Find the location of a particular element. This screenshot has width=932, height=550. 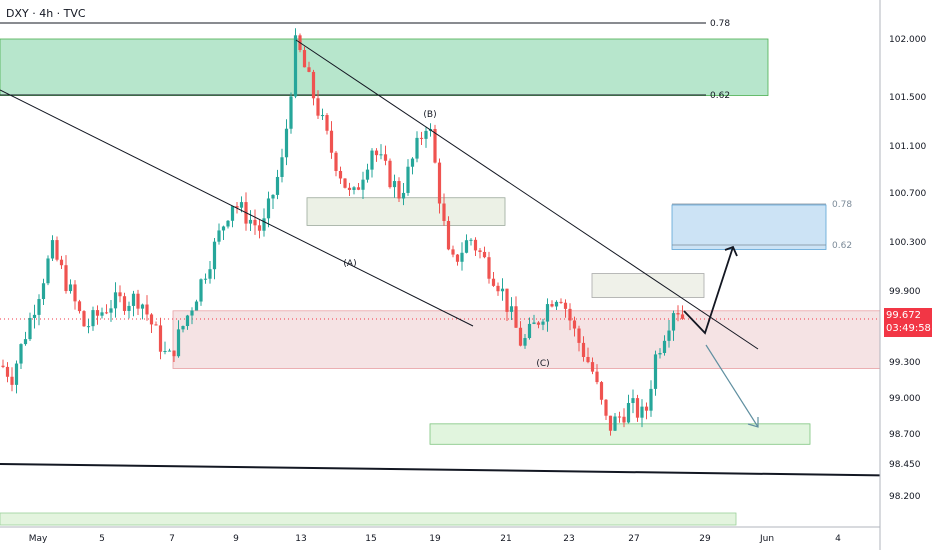

y-tick-label: 98.450 is located at coordinates (905, 465).